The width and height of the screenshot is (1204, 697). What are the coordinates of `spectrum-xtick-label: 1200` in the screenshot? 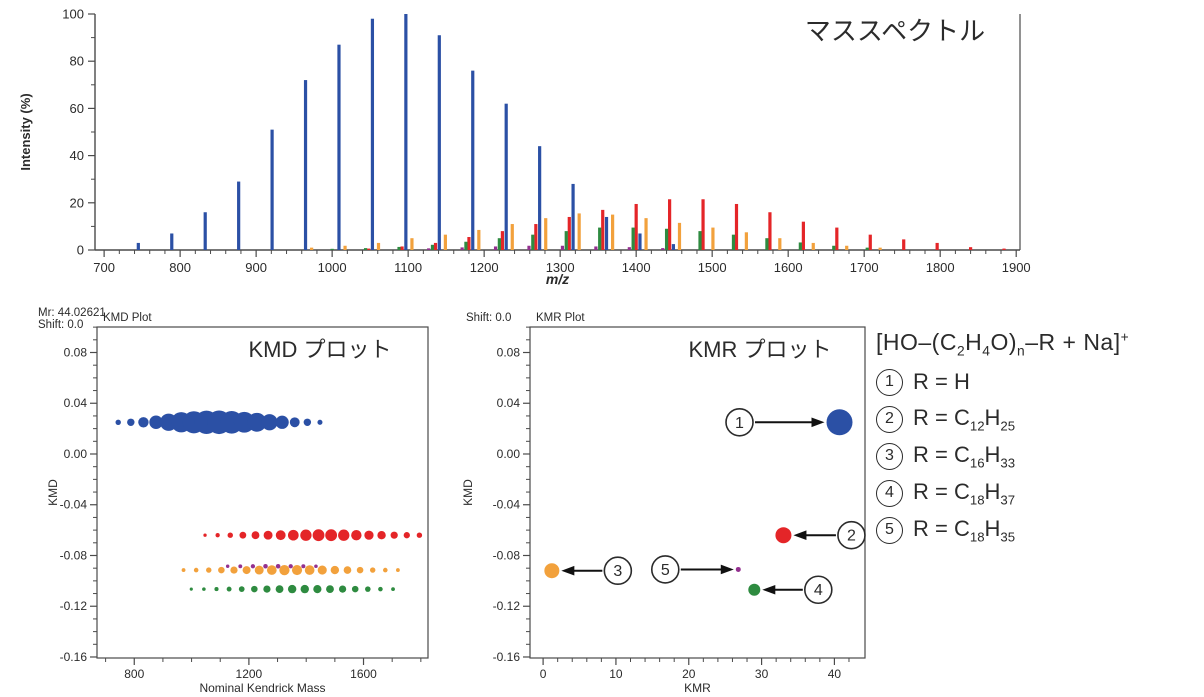 It's located at (484, 267).